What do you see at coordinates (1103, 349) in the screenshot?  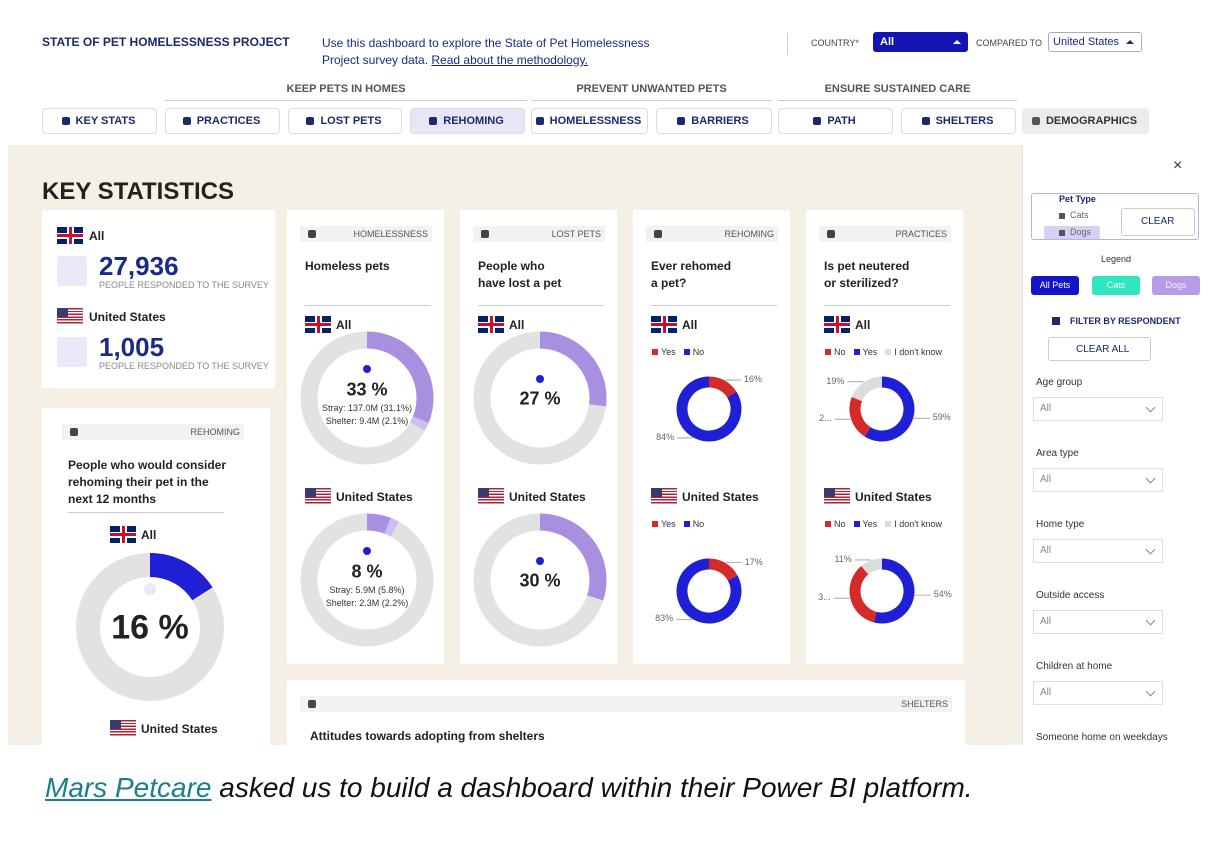 I see `clear-all-label: CLEAR ALL` at bounding box center [1103, 349].